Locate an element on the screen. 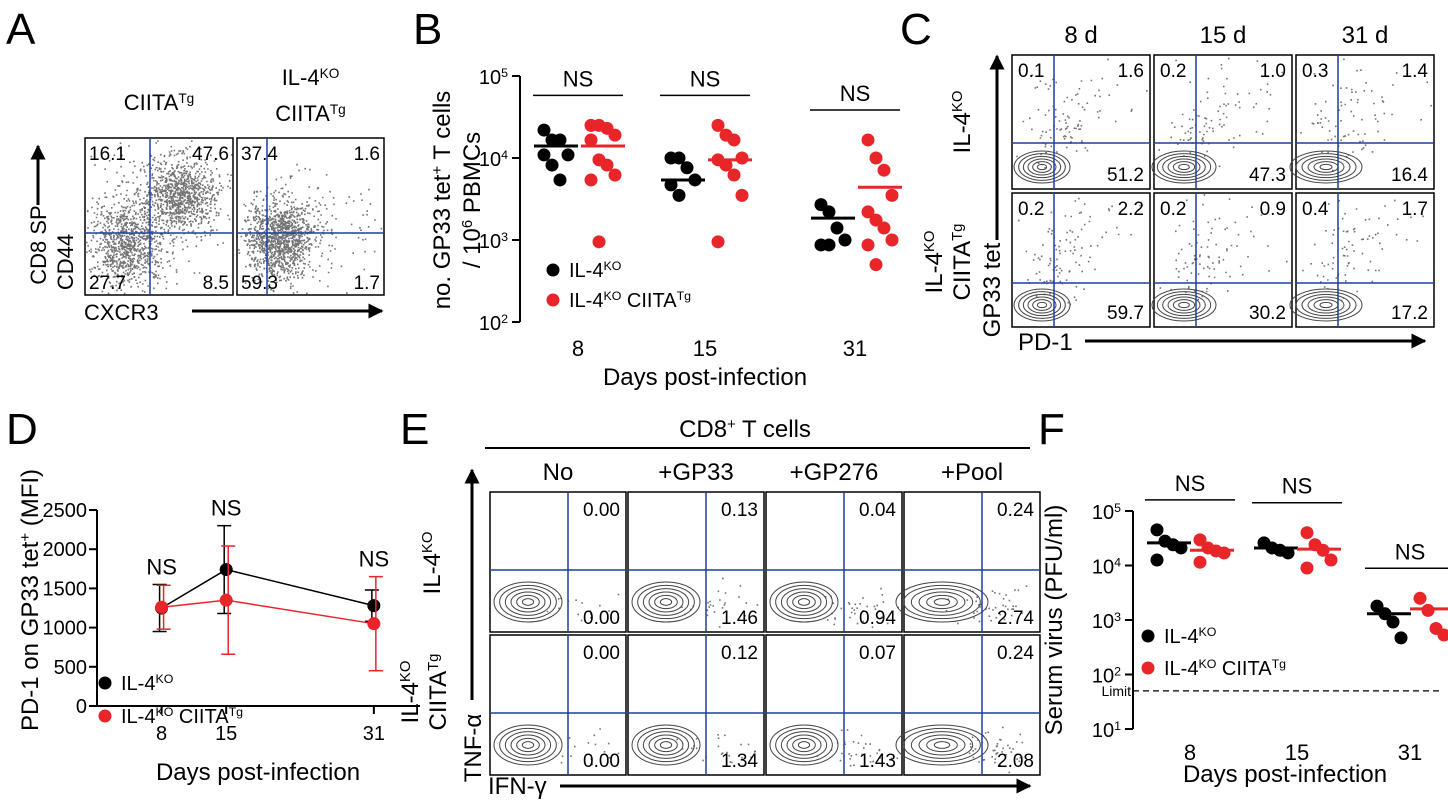 The image size is (1448, 800). y-tick-label: 10⁴ is located at coordinates (1106, 567).